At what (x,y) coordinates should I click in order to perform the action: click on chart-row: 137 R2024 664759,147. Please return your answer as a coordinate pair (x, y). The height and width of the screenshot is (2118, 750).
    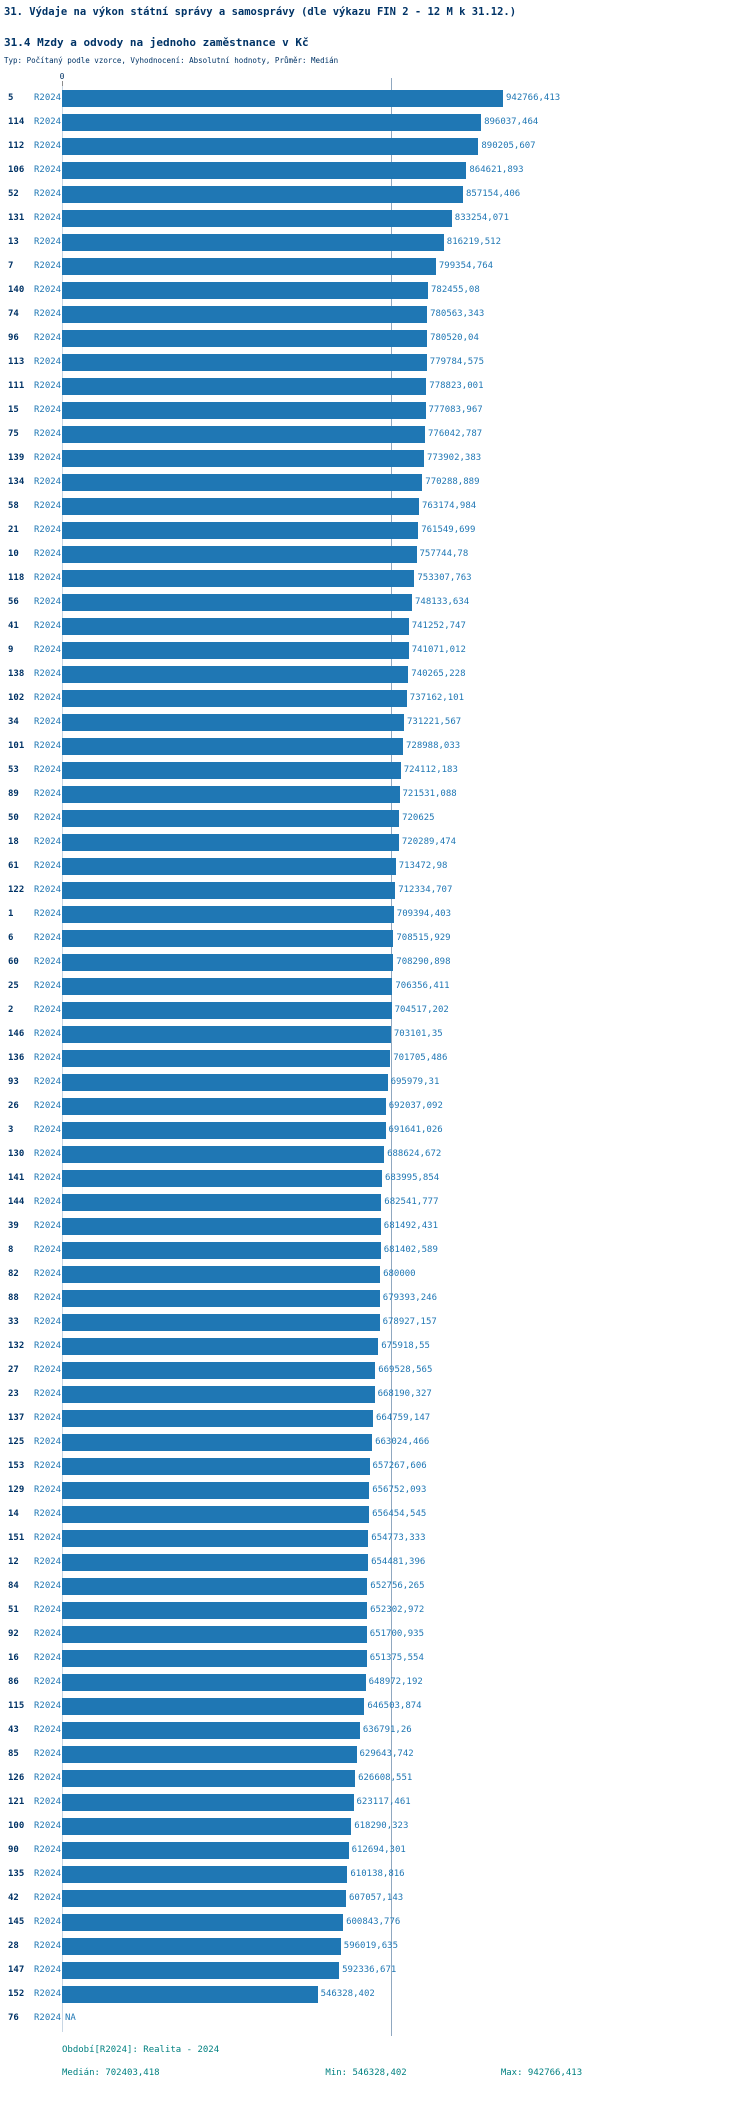
    Looking at the image, I should click on (377, 1418).